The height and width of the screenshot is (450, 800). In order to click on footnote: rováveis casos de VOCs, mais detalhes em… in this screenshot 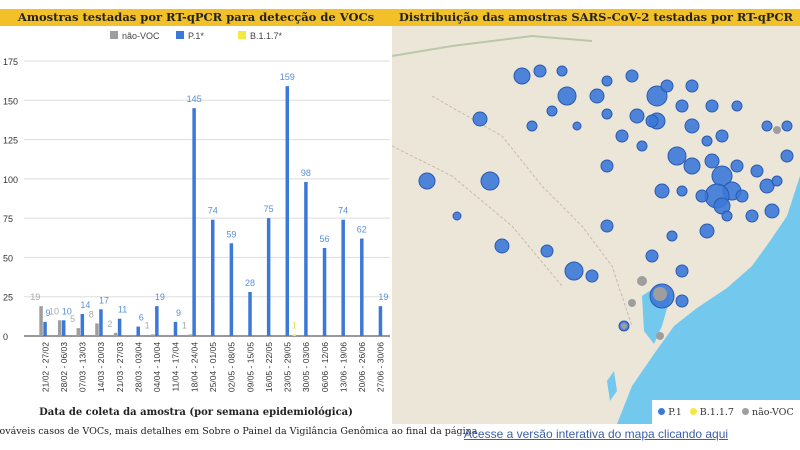, I will do `click(239, 431)`.